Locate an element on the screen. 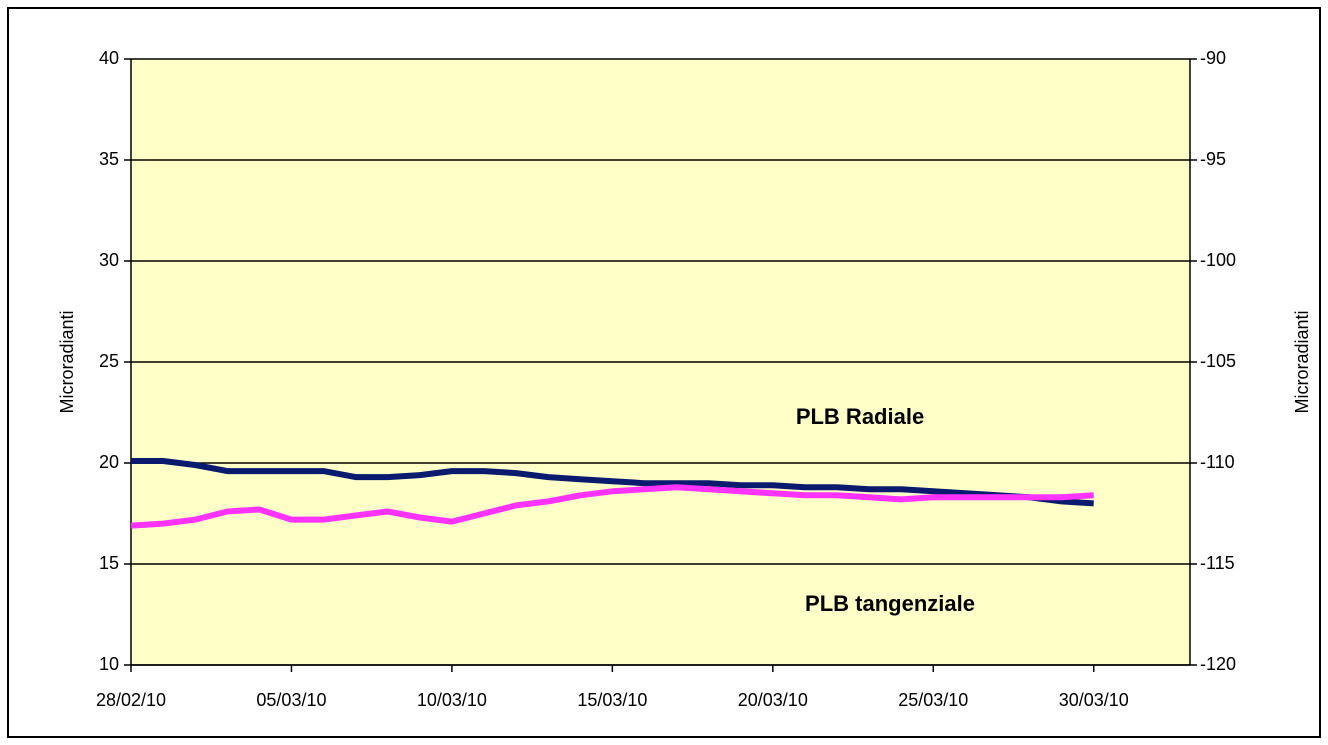  x-tick-label: 30/03/10 is located at coordinates (1094, 700).